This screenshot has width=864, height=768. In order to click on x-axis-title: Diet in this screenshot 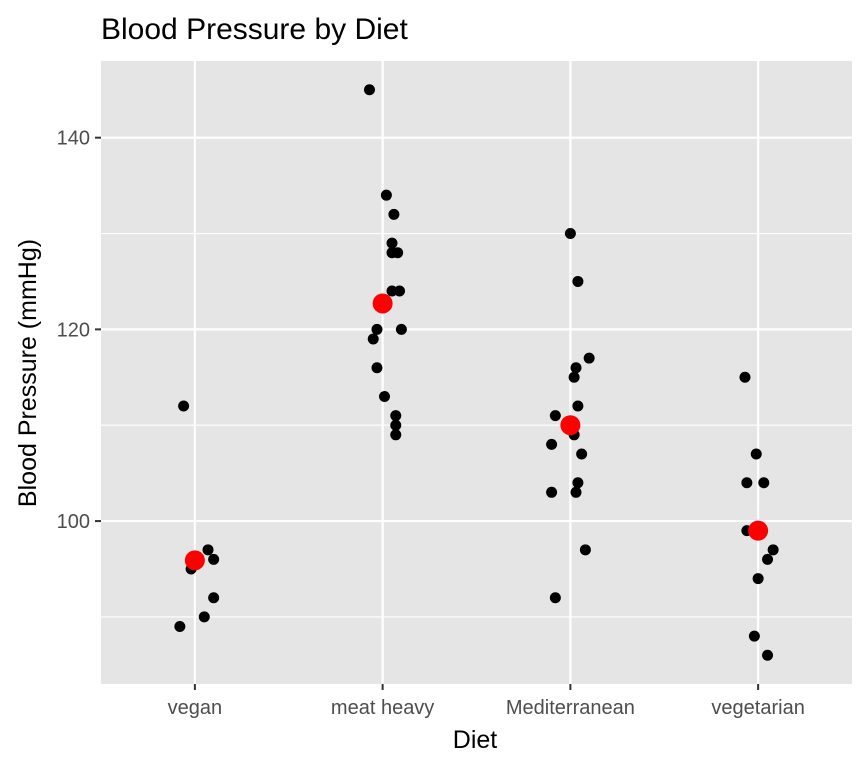, I will do `click(475, 740)`.